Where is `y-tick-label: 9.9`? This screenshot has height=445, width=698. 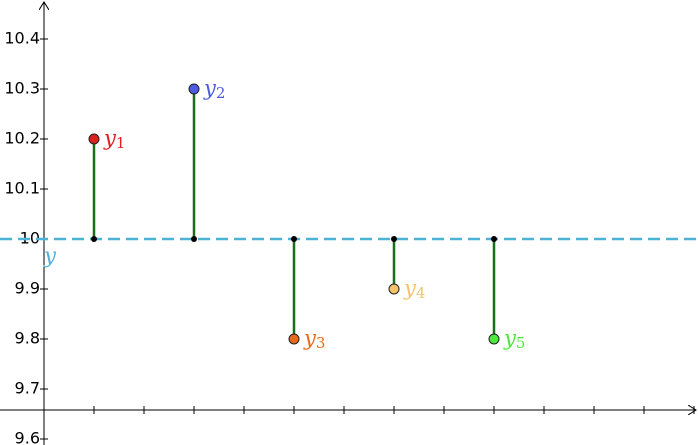
y-tick-label: 9.9 is located at coordinates (27, 288).